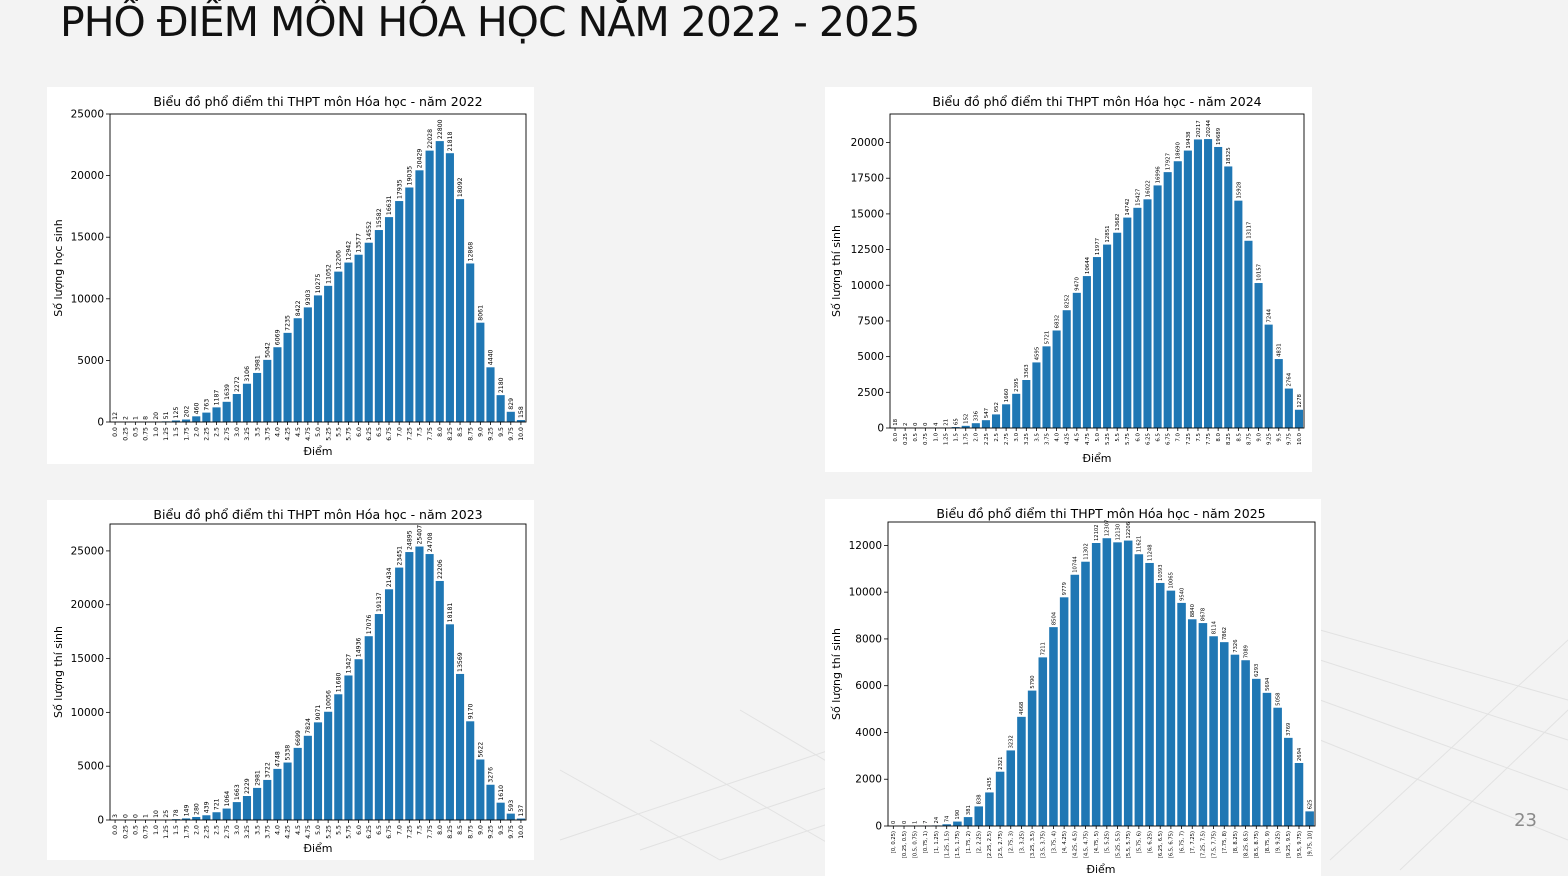 The width and height of the screenshot is (1568, 876). I want to click on data-label-37: 4440, so click(491, 357).